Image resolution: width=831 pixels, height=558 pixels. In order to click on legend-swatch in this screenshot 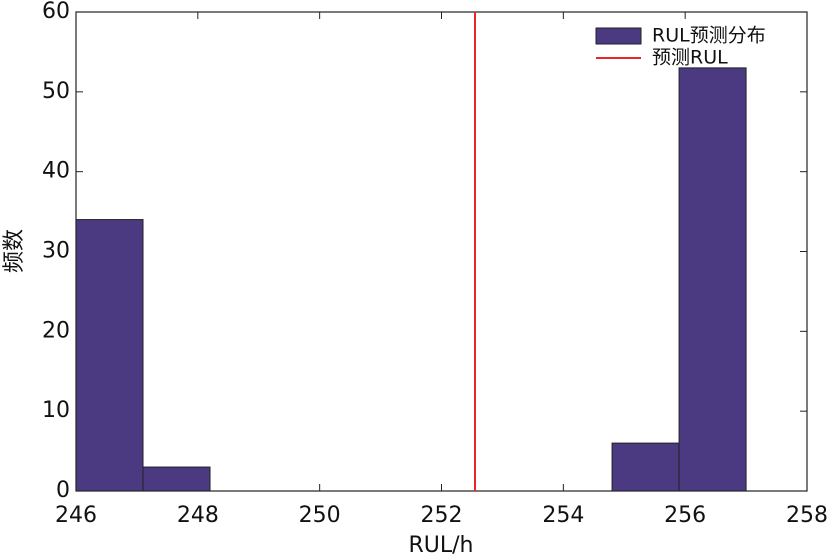, I will do `click(618, 36)`.